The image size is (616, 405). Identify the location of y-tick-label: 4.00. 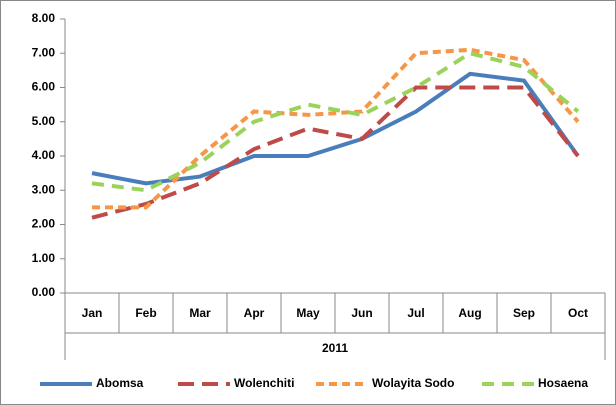
(44, 155).